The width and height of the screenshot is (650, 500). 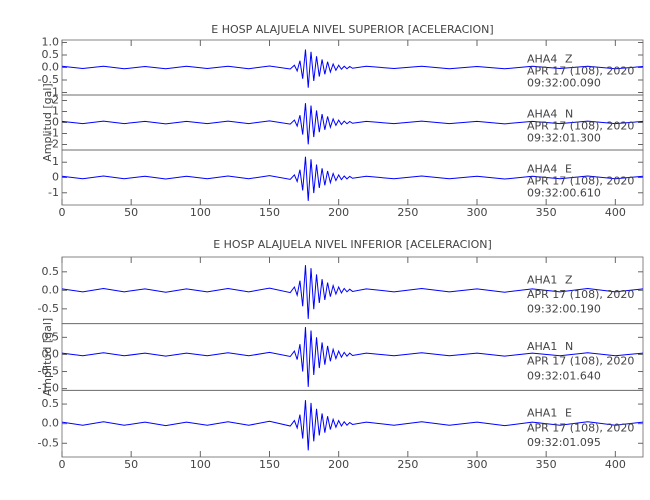 I want to click on time-label: 09:32:00.090, so click(x=564, y=82).